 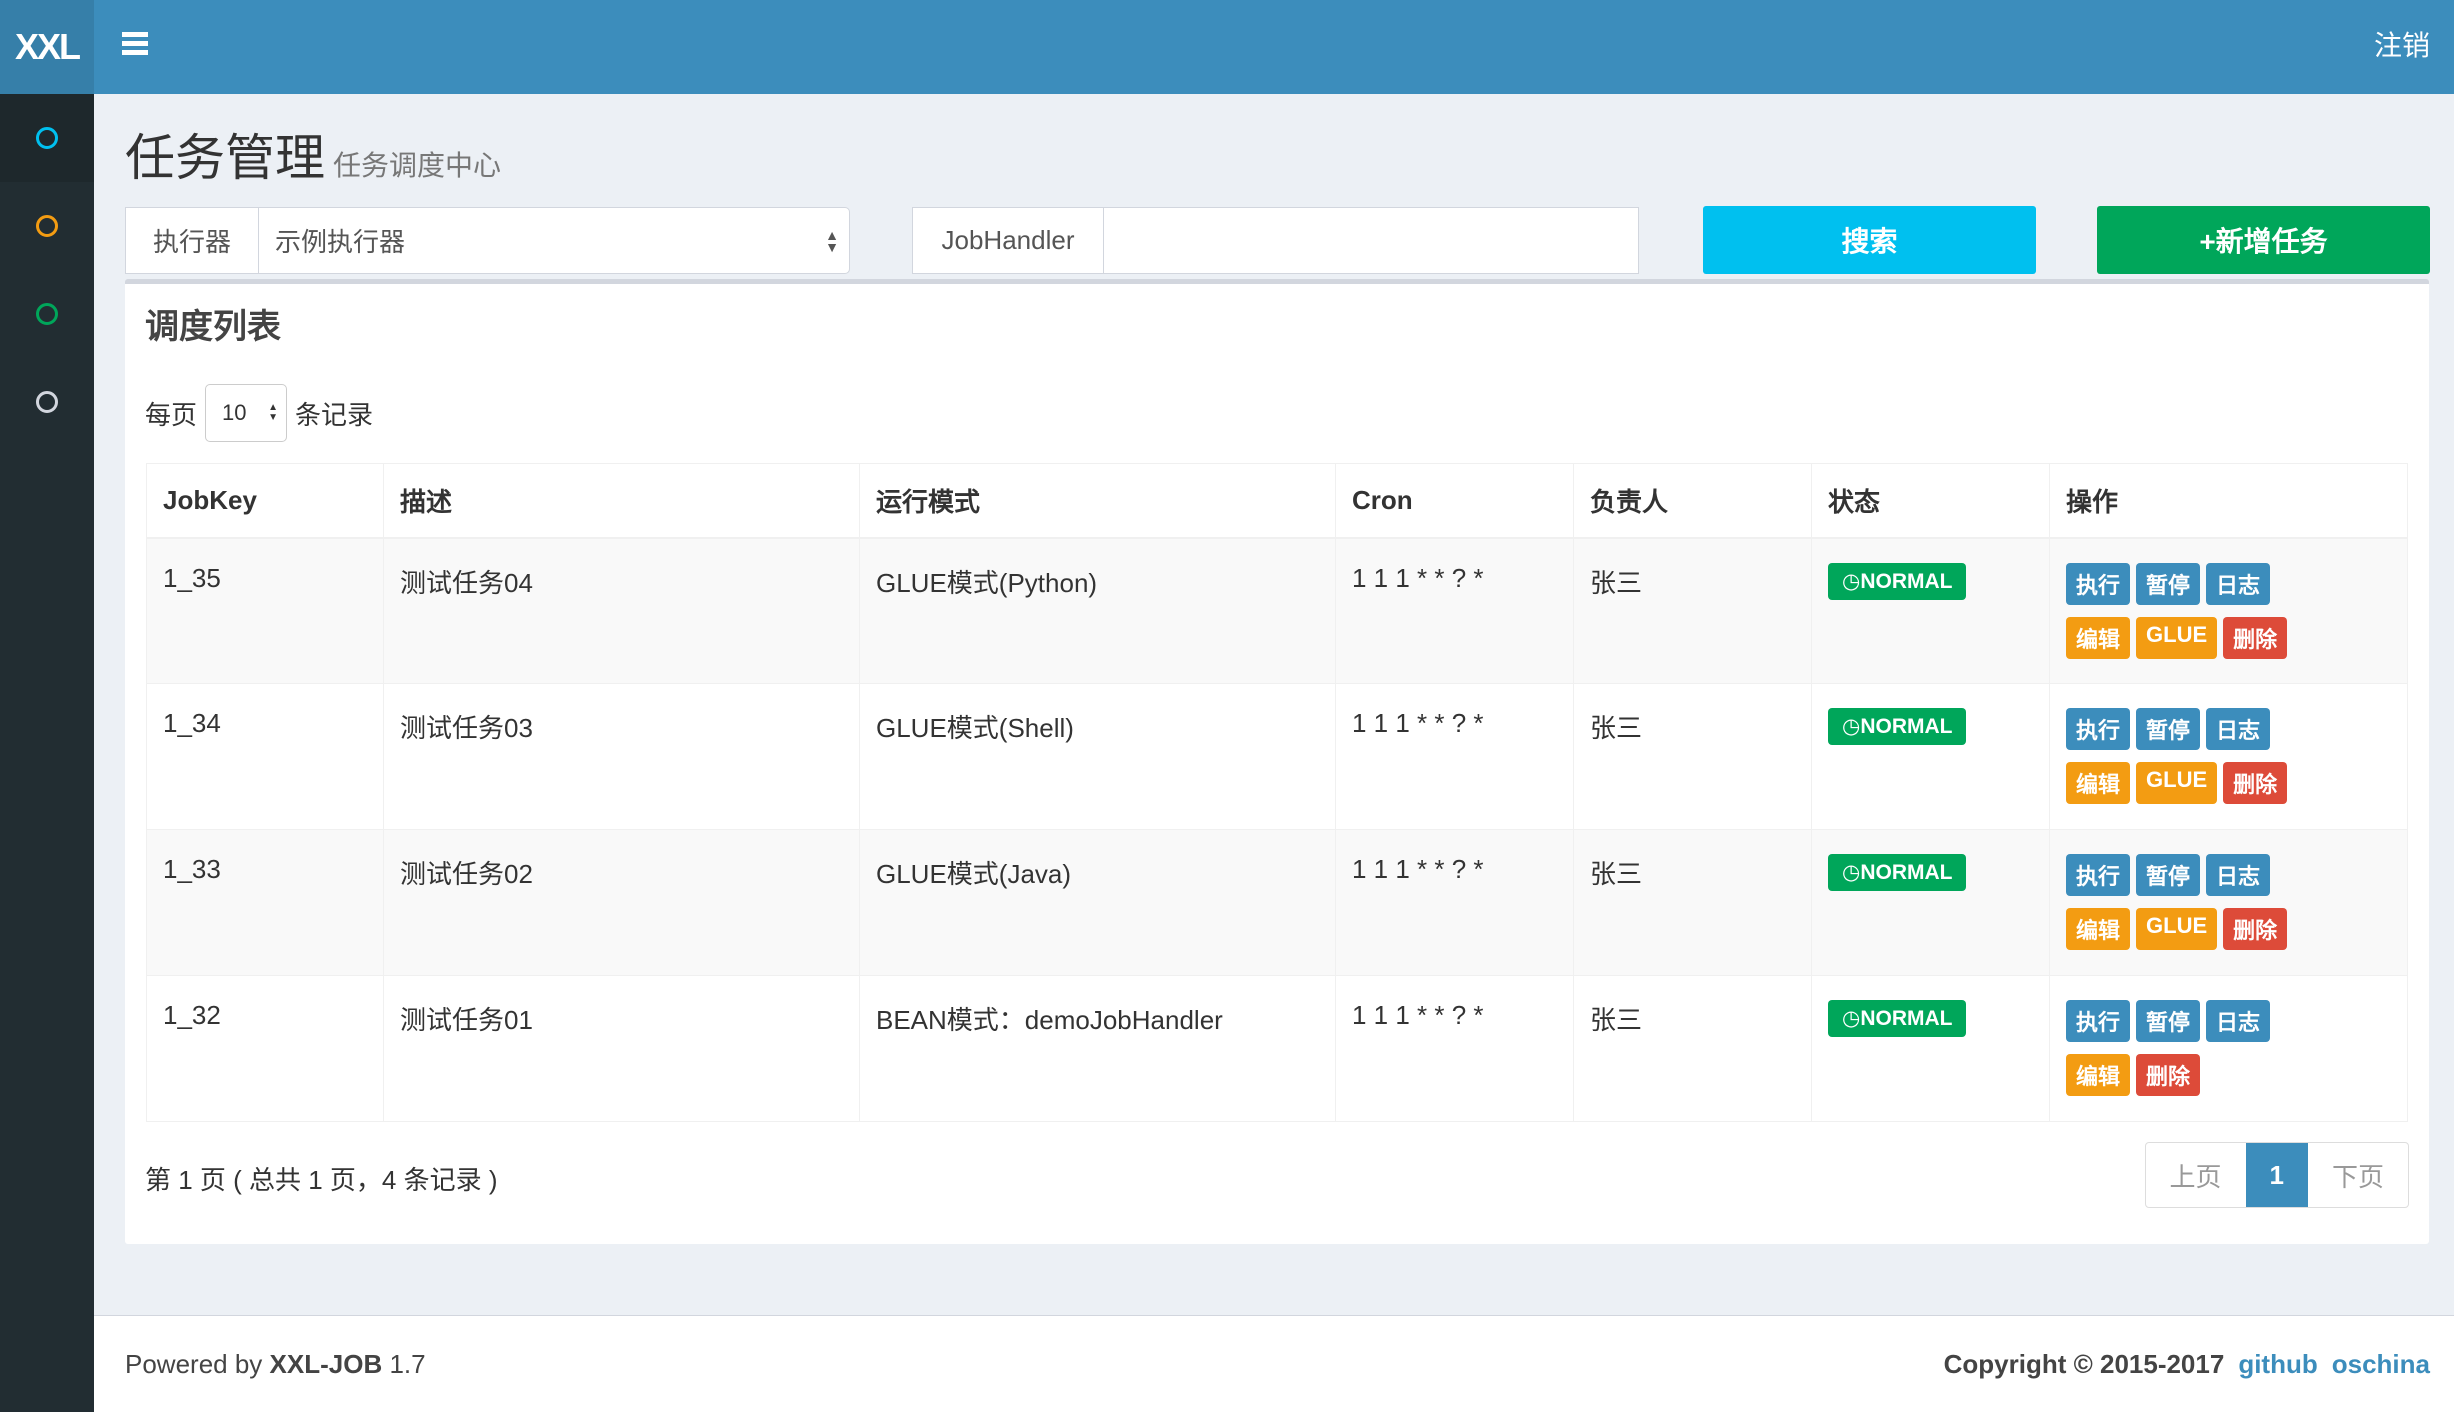 I want to click on page-1-button: 1, so click(x=2276, y=1175).